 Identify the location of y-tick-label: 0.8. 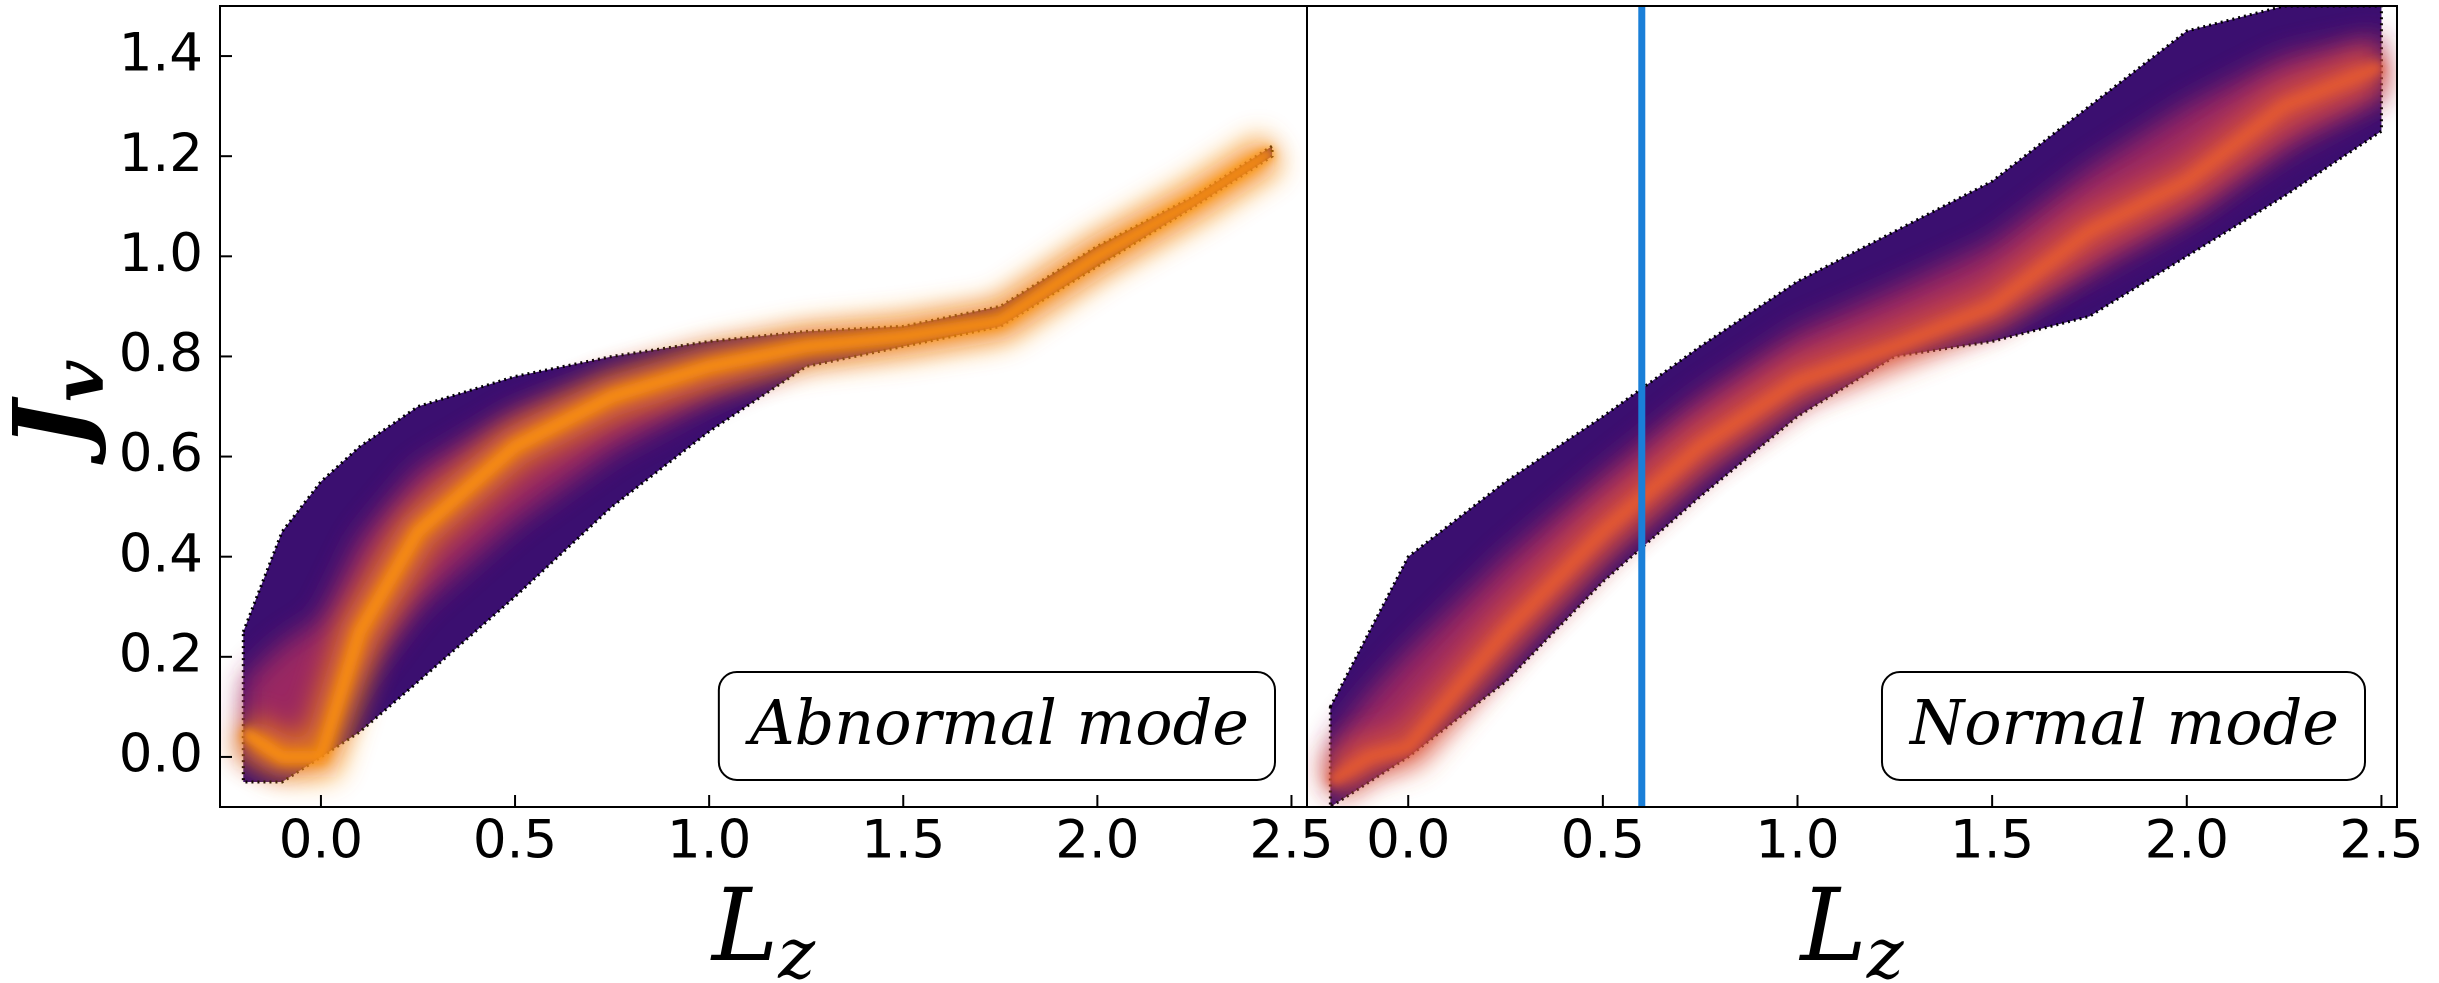
(161, 353).